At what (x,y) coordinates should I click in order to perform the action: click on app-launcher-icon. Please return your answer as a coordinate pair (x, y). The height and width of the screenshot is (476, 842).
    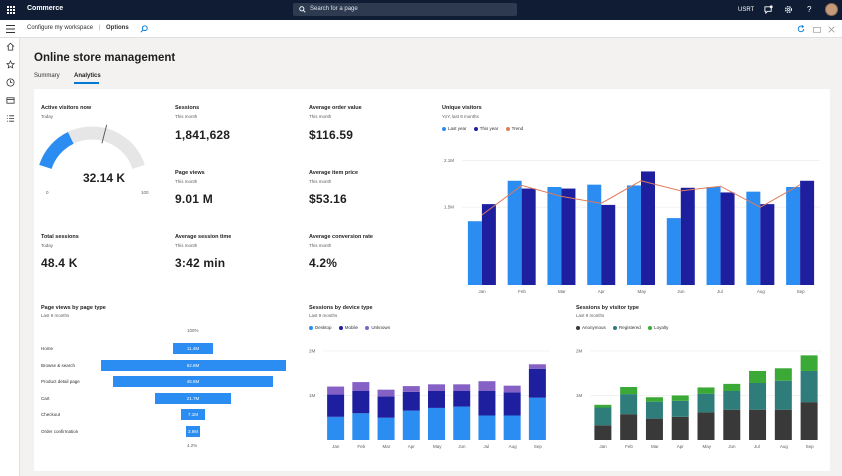
    Looking at the image, I should click on (11, 10).